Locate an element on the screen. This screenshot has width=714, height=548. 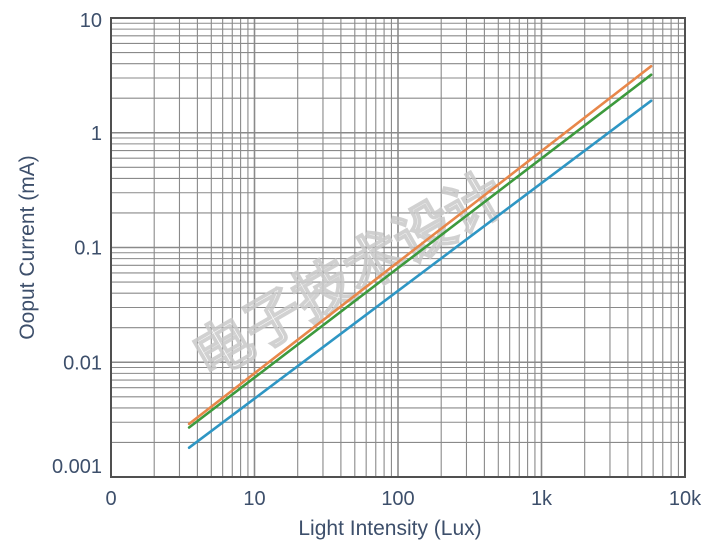
x-tick-label: 0 is located at coordinates (110, 499).